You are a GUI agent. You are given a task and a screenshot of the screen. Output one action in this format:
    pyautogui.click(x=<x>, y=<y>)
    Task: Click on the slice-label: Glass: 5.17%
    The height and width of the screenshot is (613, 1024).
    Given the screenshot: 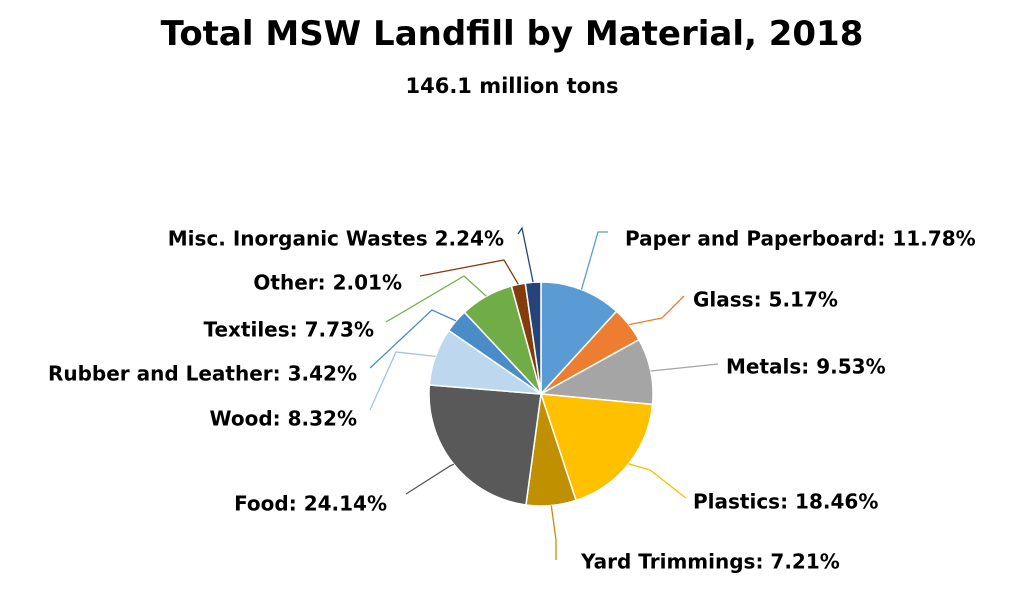 What is the action you would take?
    pyautogui.click(x=765, y=300)
    